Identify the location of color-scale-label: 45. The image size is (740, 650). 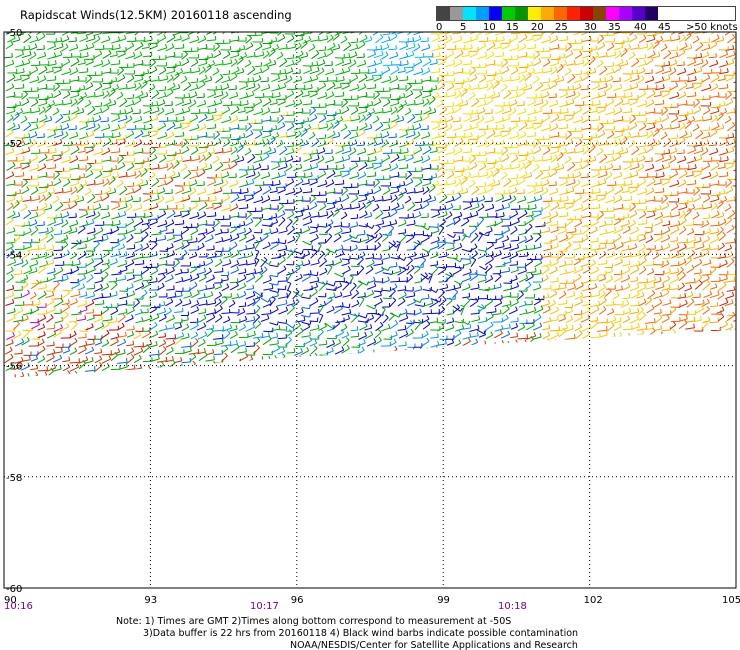
(664, 27).